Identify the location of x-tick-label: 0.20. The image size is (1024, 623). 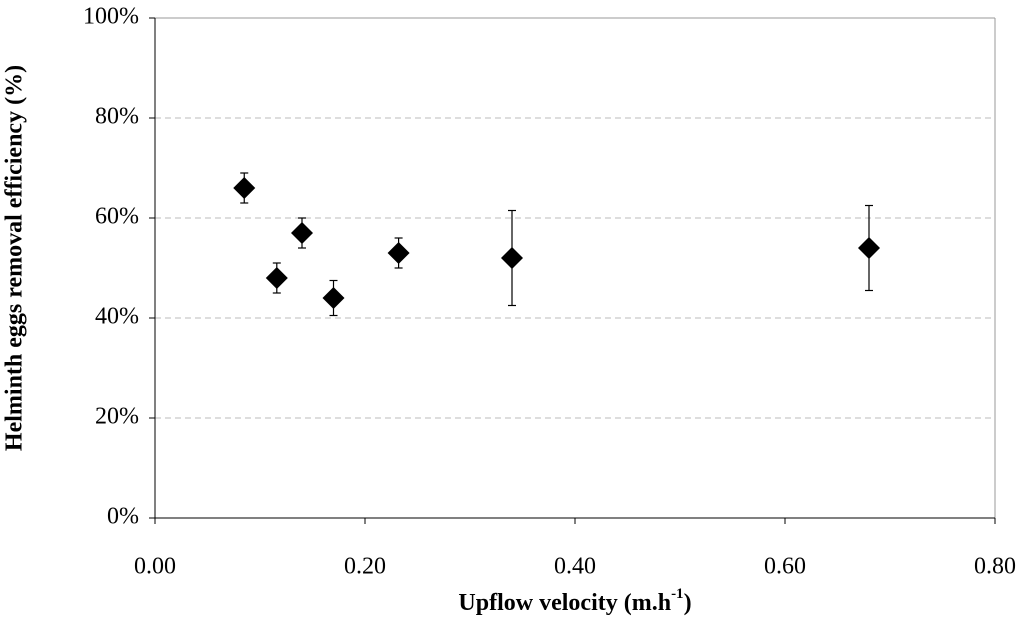
(365, 567).